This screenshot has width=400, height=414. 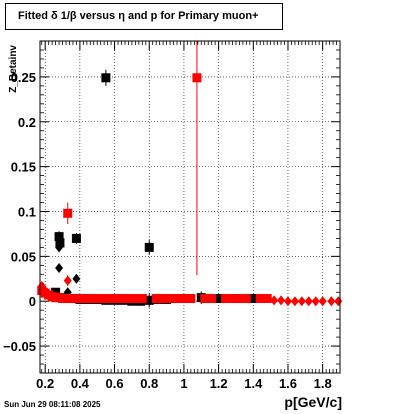 I want to click on x-tick-label: 1.6, so click(x=288, y=383).